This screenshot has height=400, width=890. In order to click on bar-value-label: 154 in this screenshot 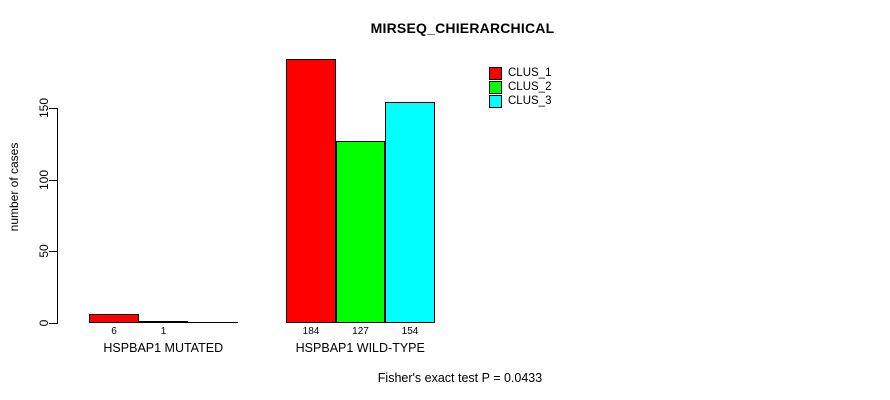, I will do `click(410, 331)`.